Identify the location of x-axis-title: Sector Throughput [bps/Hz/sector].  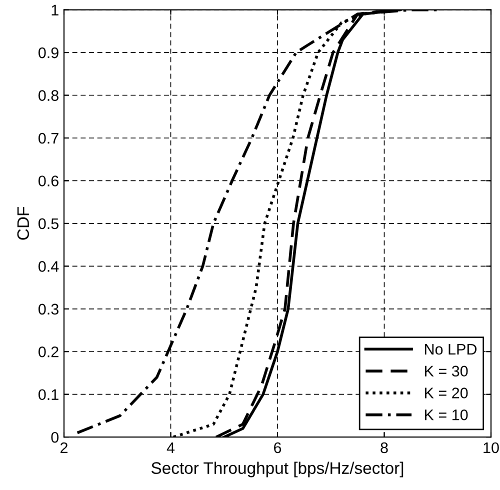
(278, 470).